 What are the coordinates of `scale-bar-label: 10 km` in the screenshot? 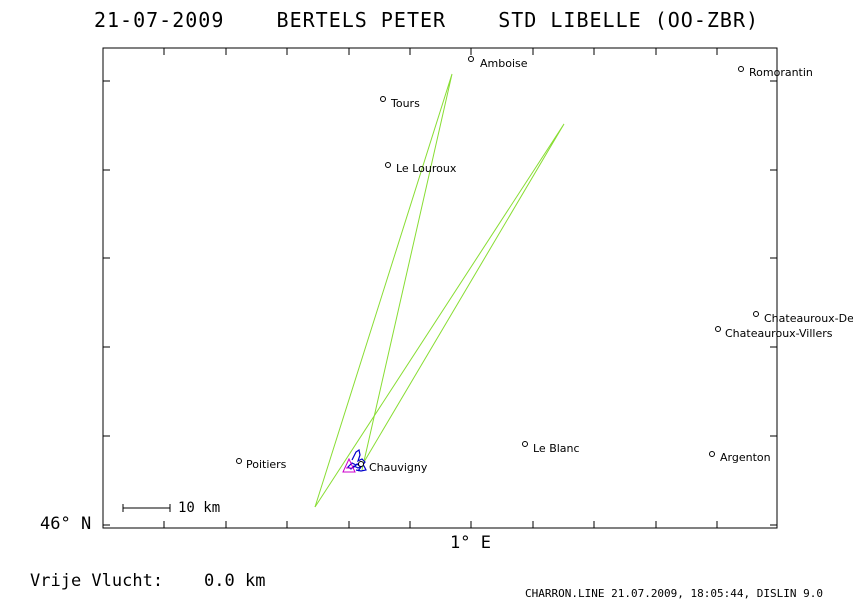 It's located at (199, 508).